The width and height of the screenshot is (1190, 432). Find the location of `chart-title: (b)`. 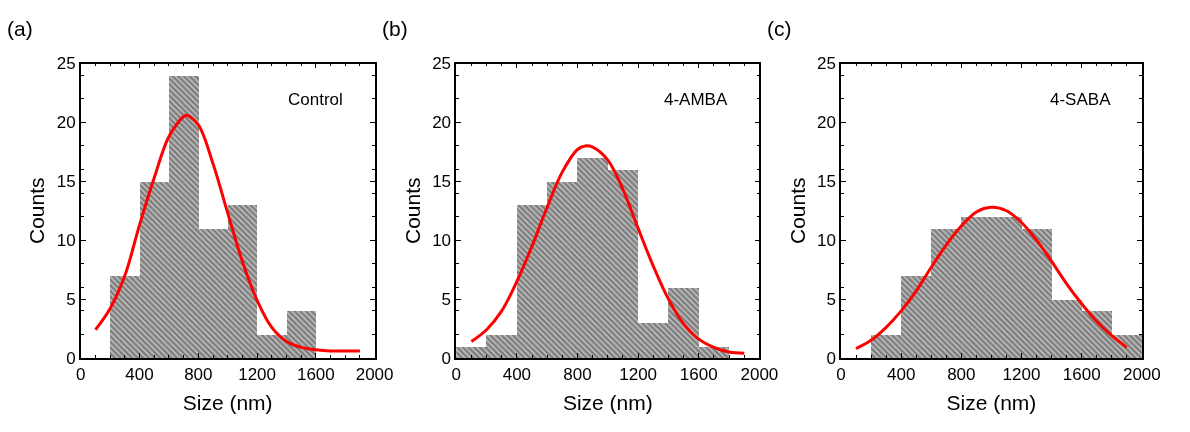

chart-title: (b) is located at coordinates (395, 28).